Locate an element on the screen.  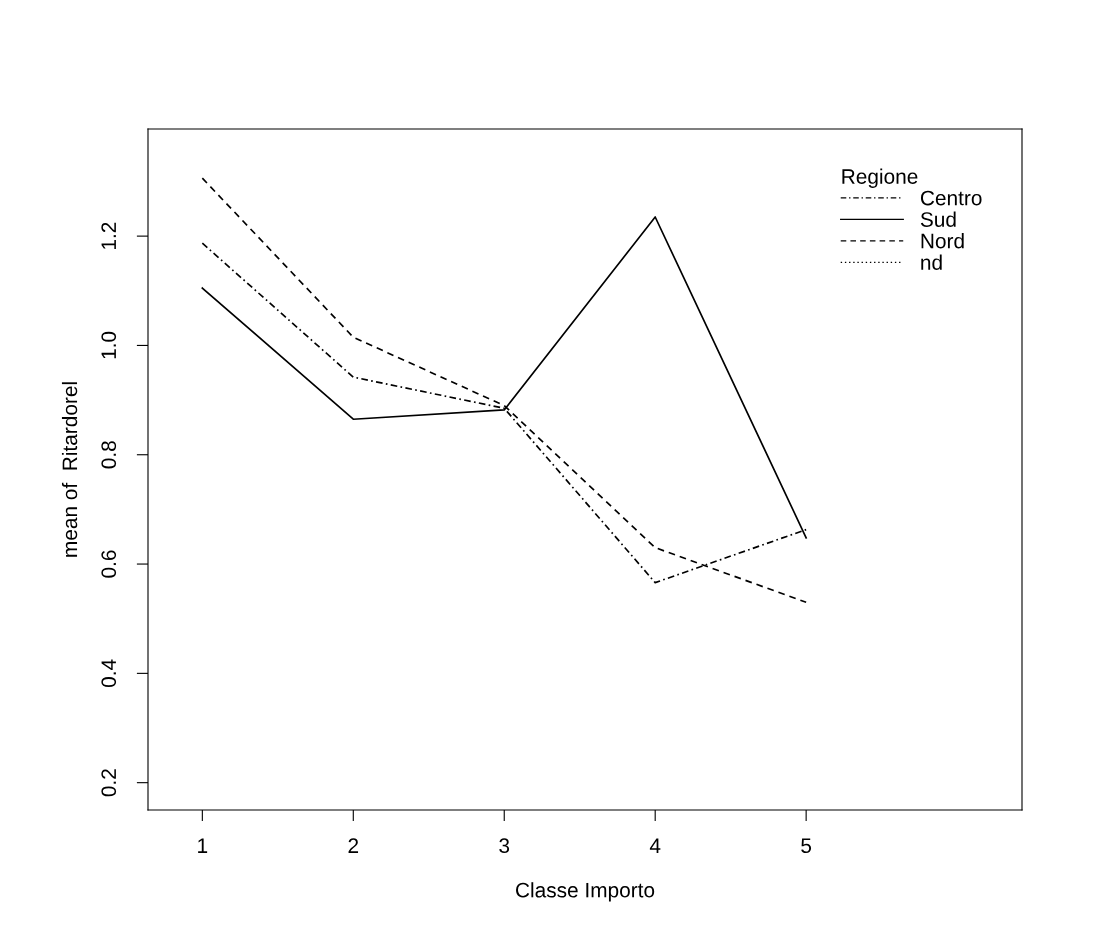
y-tick-label: 0.2 is located at coordinates (109, 783).